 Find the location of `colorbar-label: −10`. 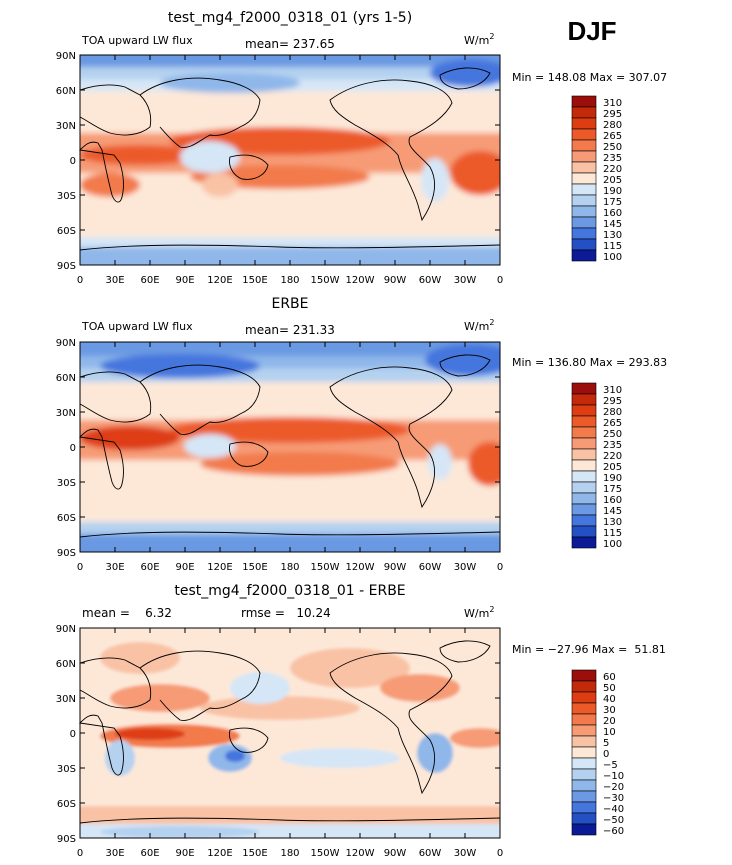

colorbar-label: −10 is located at coordinates (613, 776).